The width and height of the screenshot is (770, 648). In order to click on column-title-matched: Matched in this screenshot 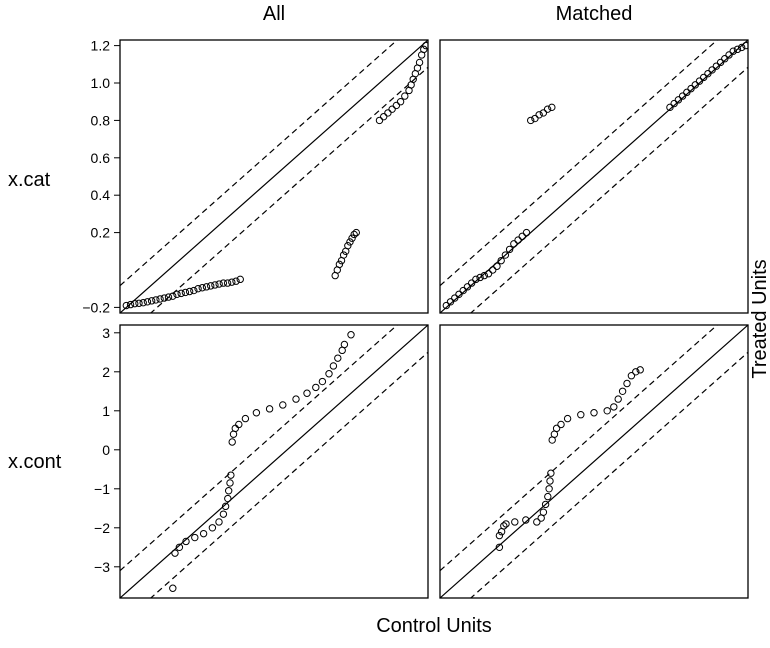, I will do `click(594, 14)`.